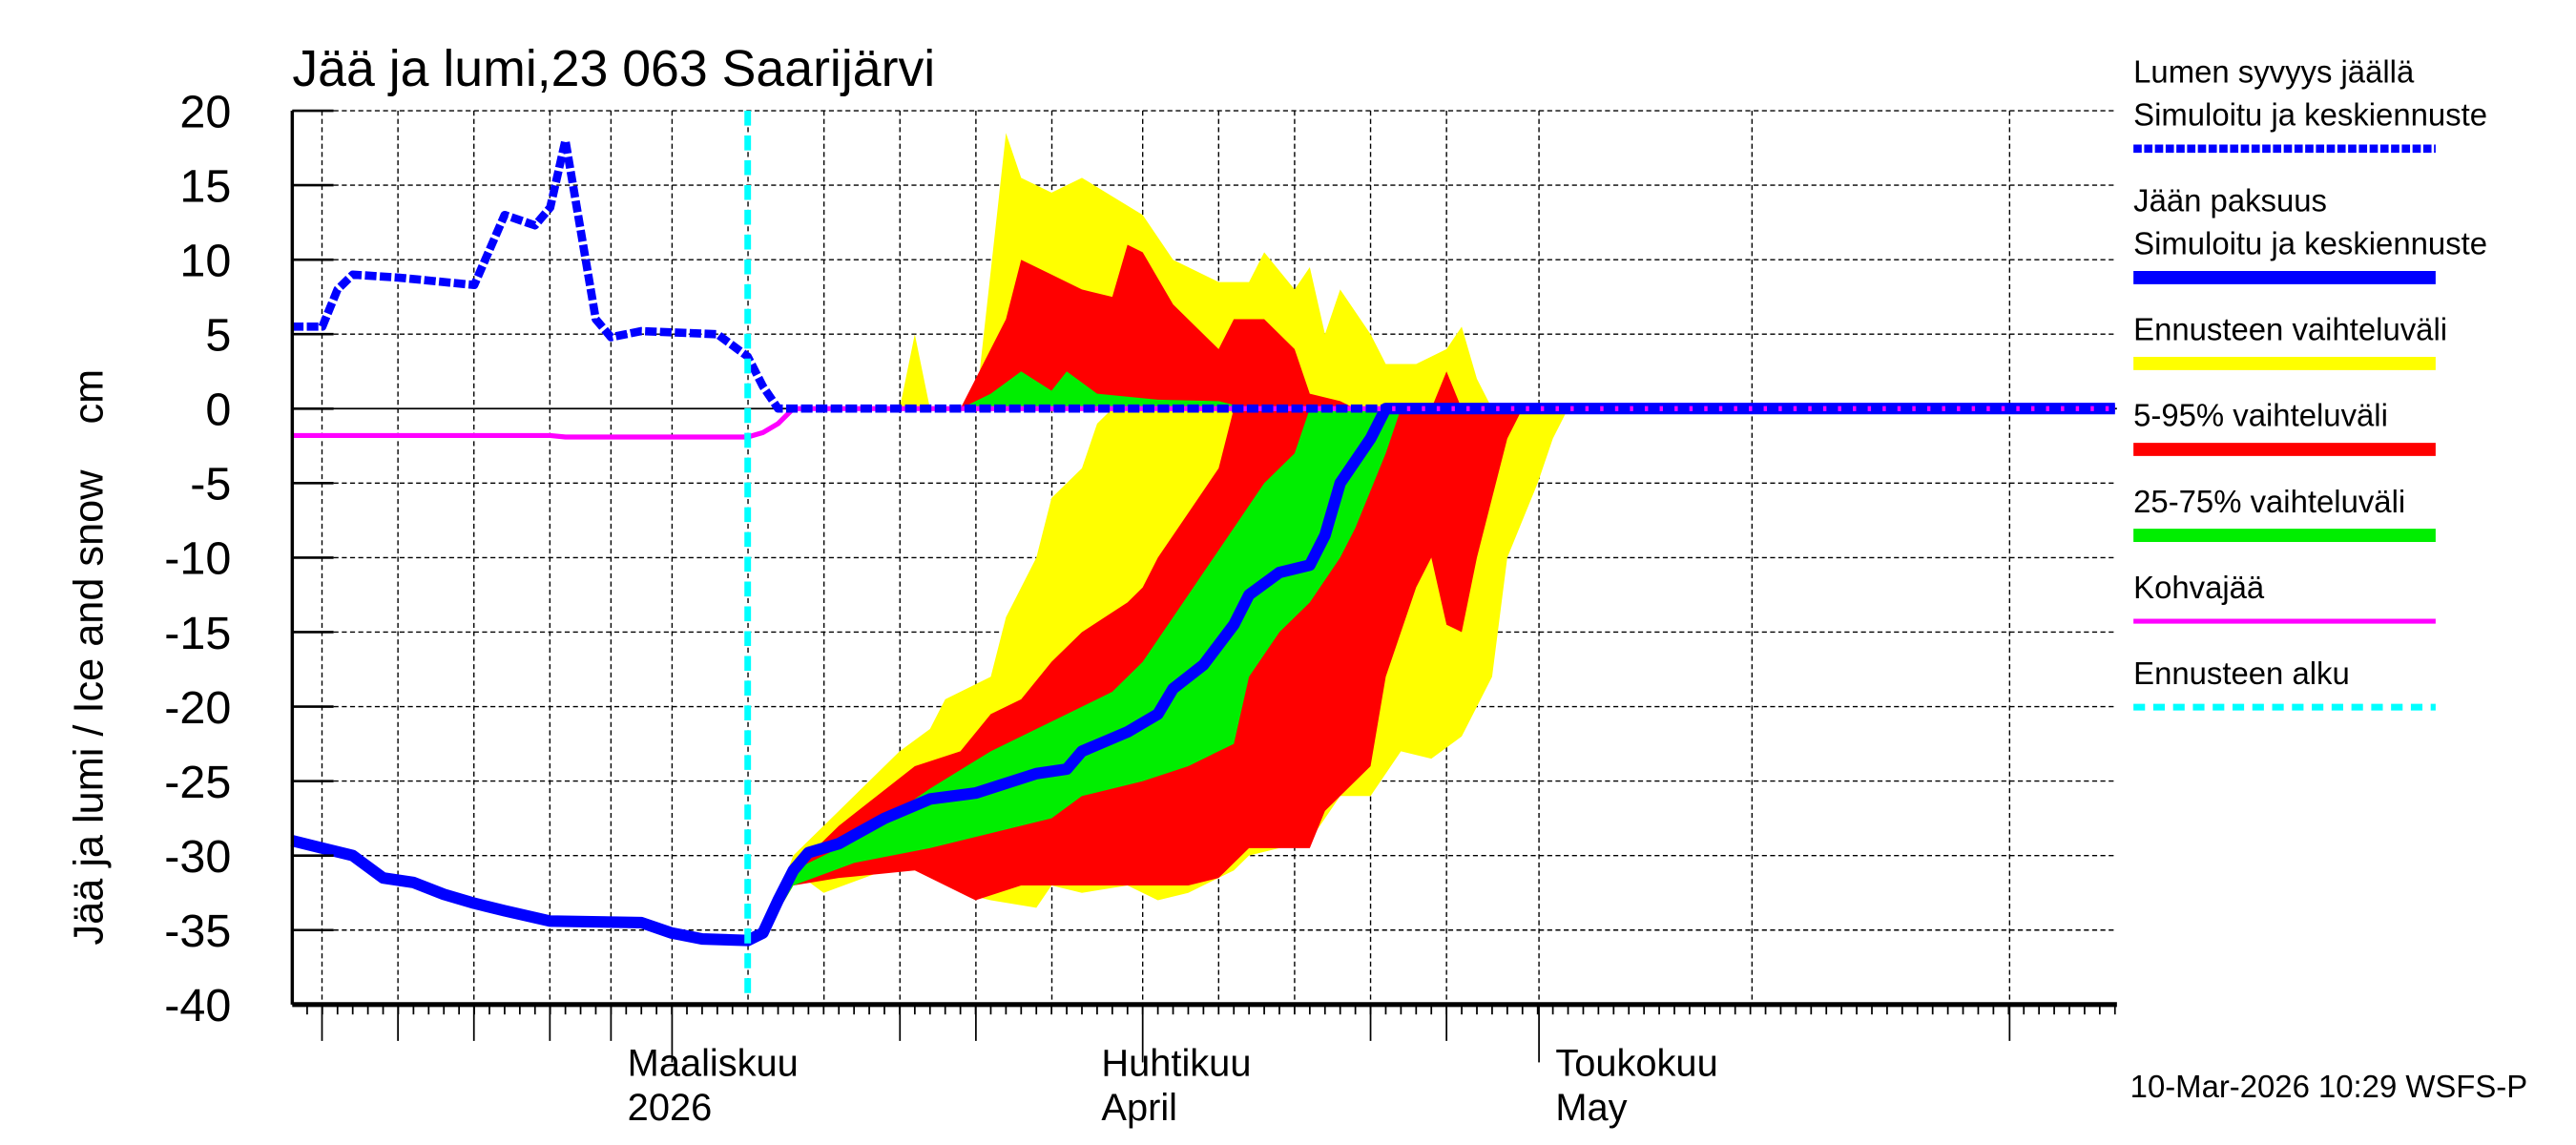 This screenshot has height=1145, width=2576. What do you see at coordinates (218, 410) in the screenshot?
I see `y-tick-label: 0` at bounding box center [218, 410].